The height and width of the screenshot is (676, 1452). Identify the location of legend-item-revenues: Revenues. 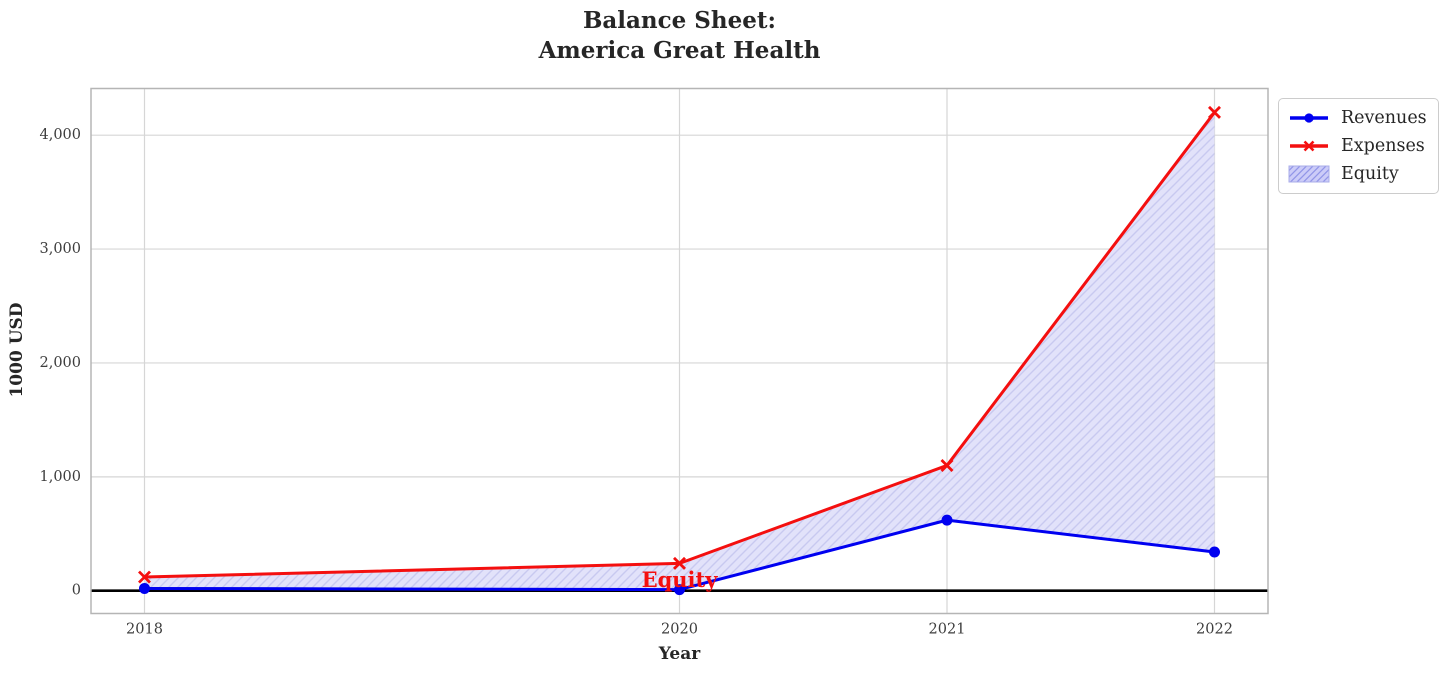
(1357, 118).